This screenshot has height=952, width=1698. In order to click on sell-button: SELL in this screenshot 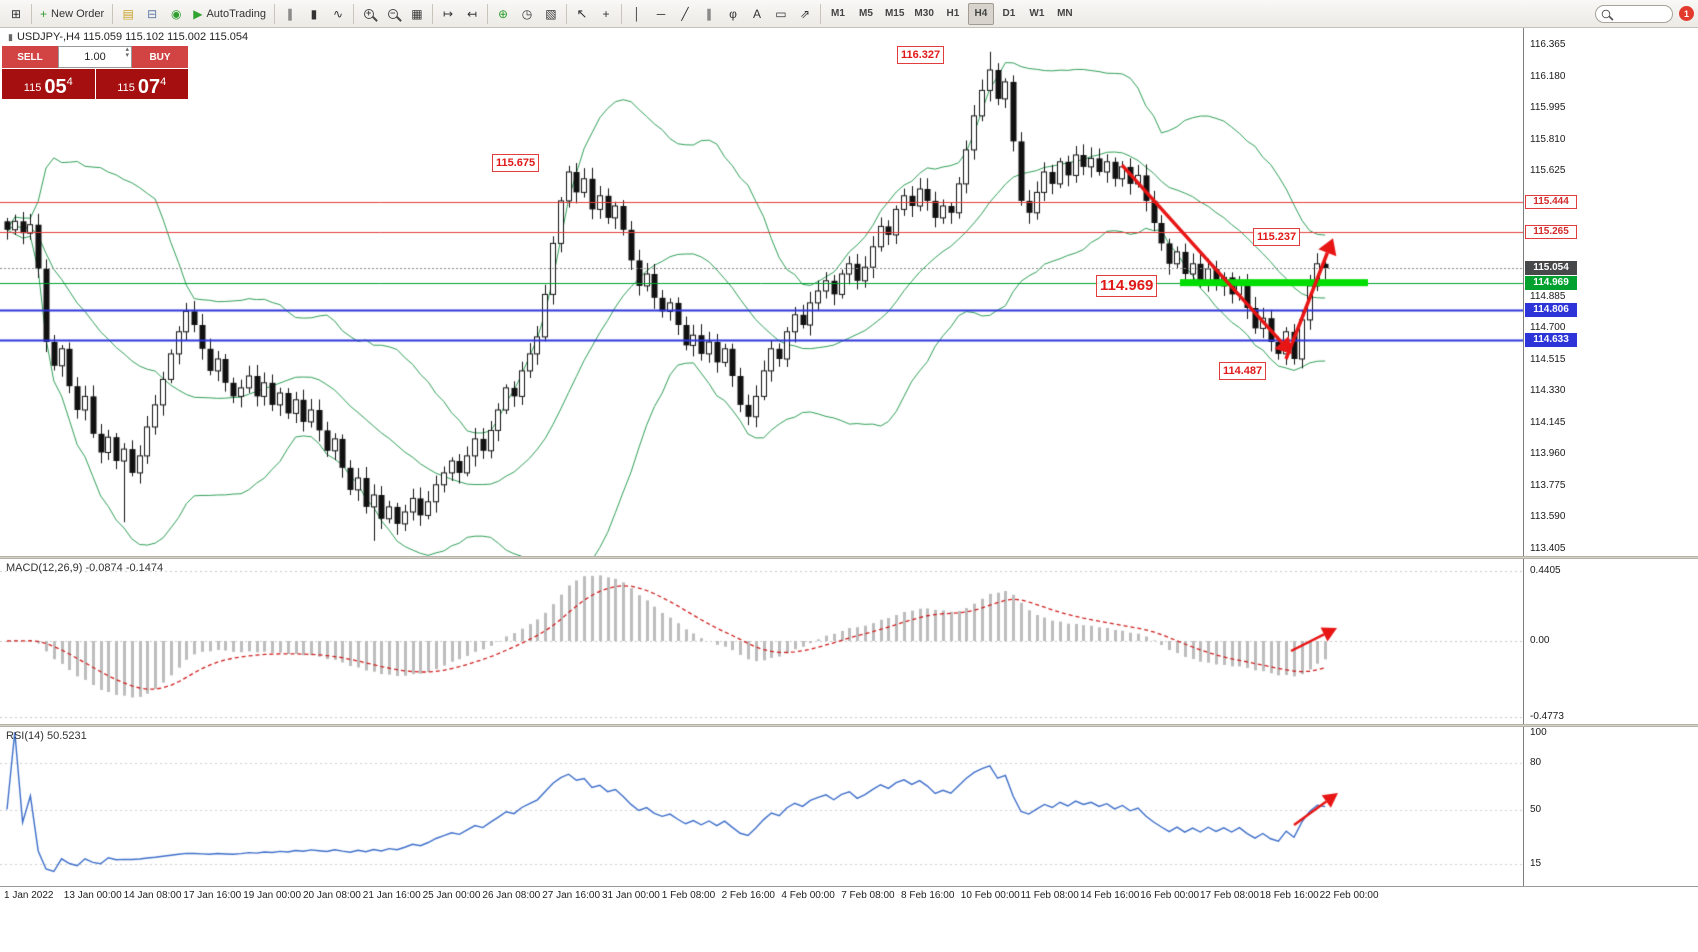, I will do `click(30, 57)`.